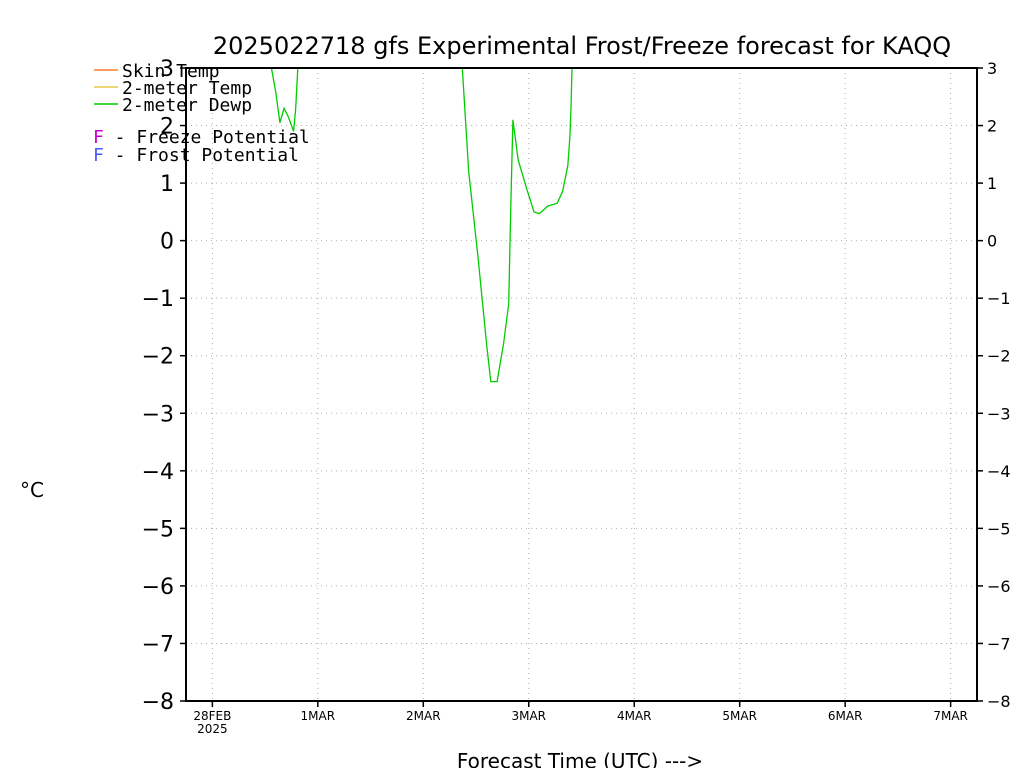 This screenshot has height=768, width=1024. Describe the element at coordinates (318, 716) in the screenshot. I see `x-tick-label: 1MAR` at that location.